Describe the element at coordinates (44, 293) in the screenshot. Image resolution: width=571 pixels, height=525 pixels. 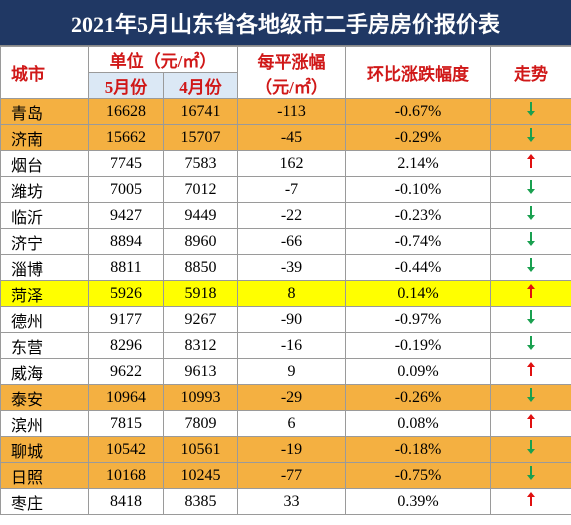
I see `city-cell: 菏泽` at that location.